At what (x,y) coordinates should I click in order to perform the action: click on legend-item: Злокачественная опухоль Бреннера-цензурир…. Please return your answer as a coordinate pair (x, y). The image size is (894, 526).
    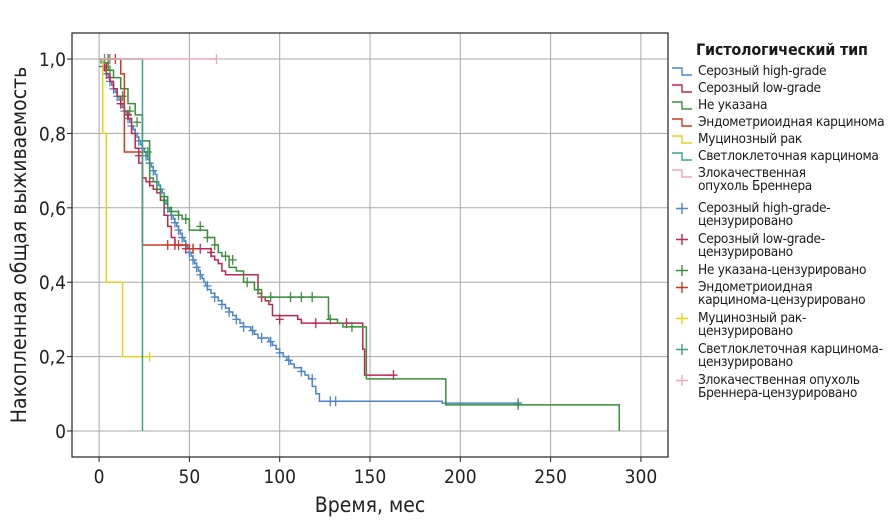
    Looking at the image, I should click on (781, 386).